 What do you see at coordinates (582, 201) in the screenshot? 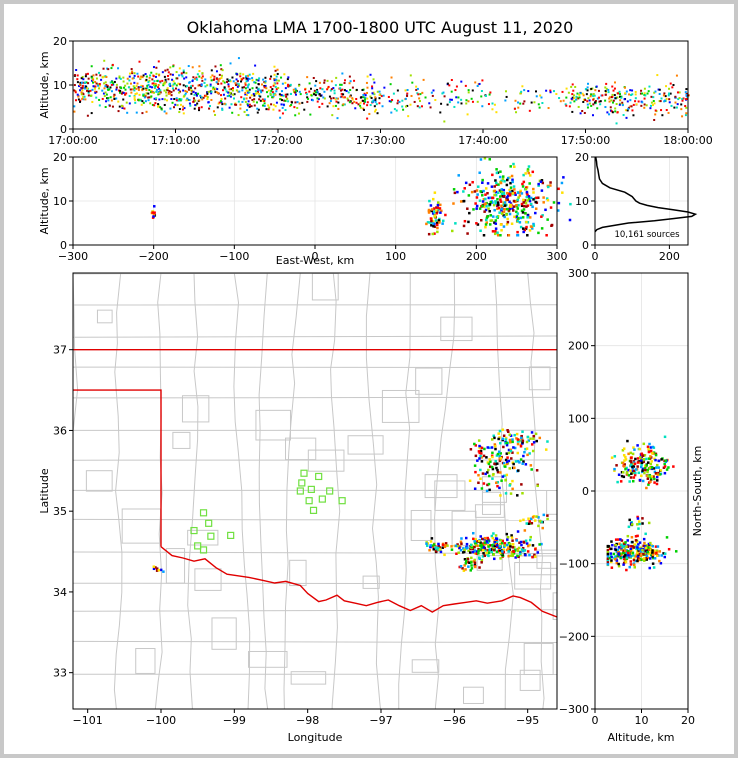
I see `altitude-histogram-y-tick-label: 10` at bounding box center [582, 201].